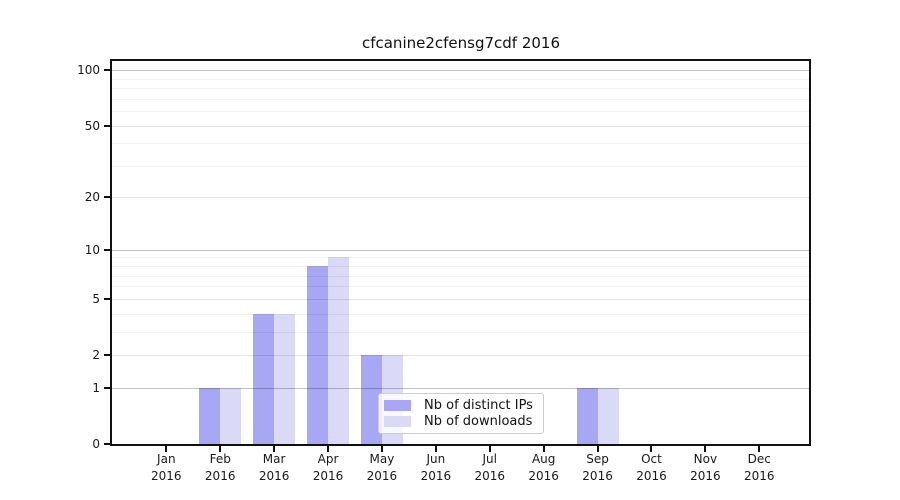 This screenshot has height=500, width=900. Describe the element at coordinates (608, 415) in the screenshot. I see `bar-sep-downloads` at that location.